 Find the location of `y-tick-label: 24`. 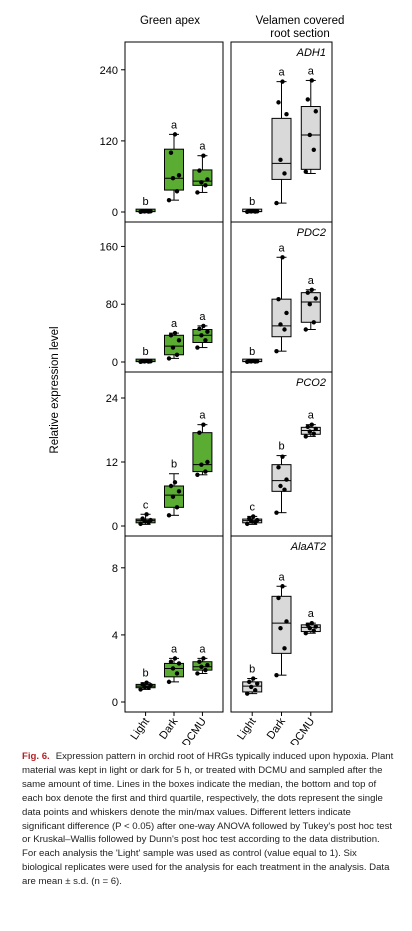

y-tick-label: 24 is located at coordinates (112, 399).